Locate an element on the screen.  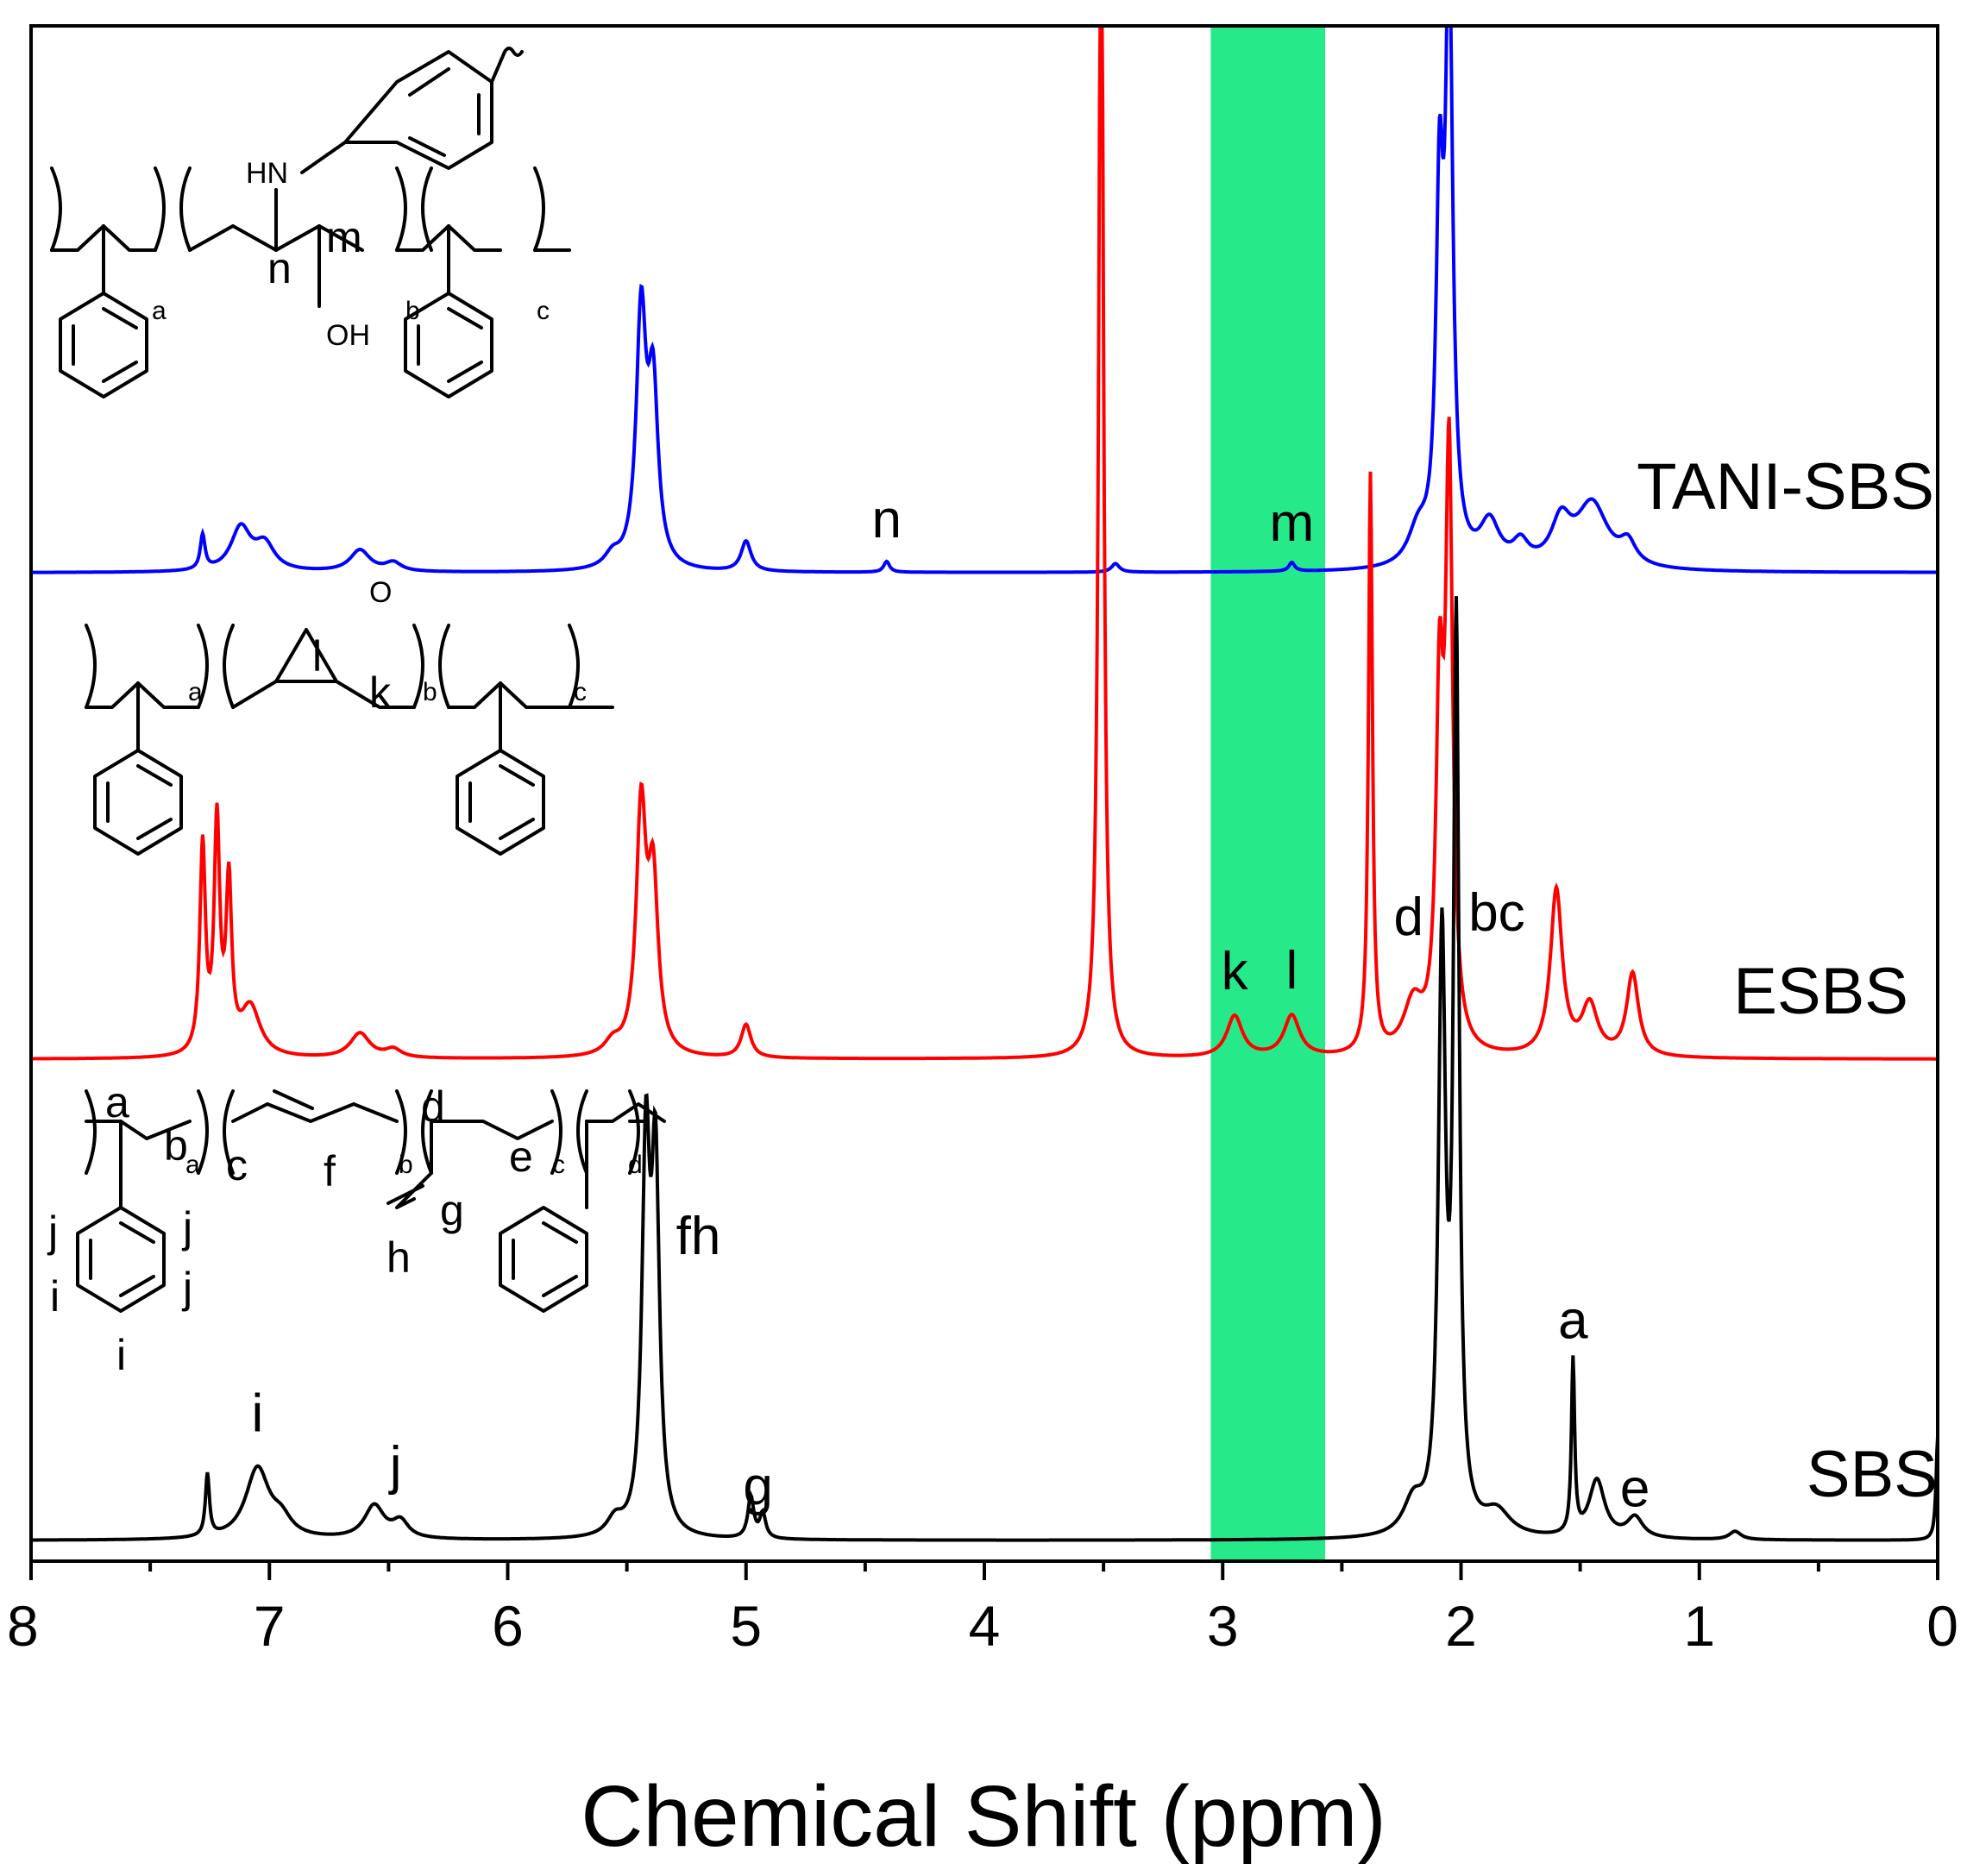
x-tick-label: 5 is located at coordinates (746, 1626).